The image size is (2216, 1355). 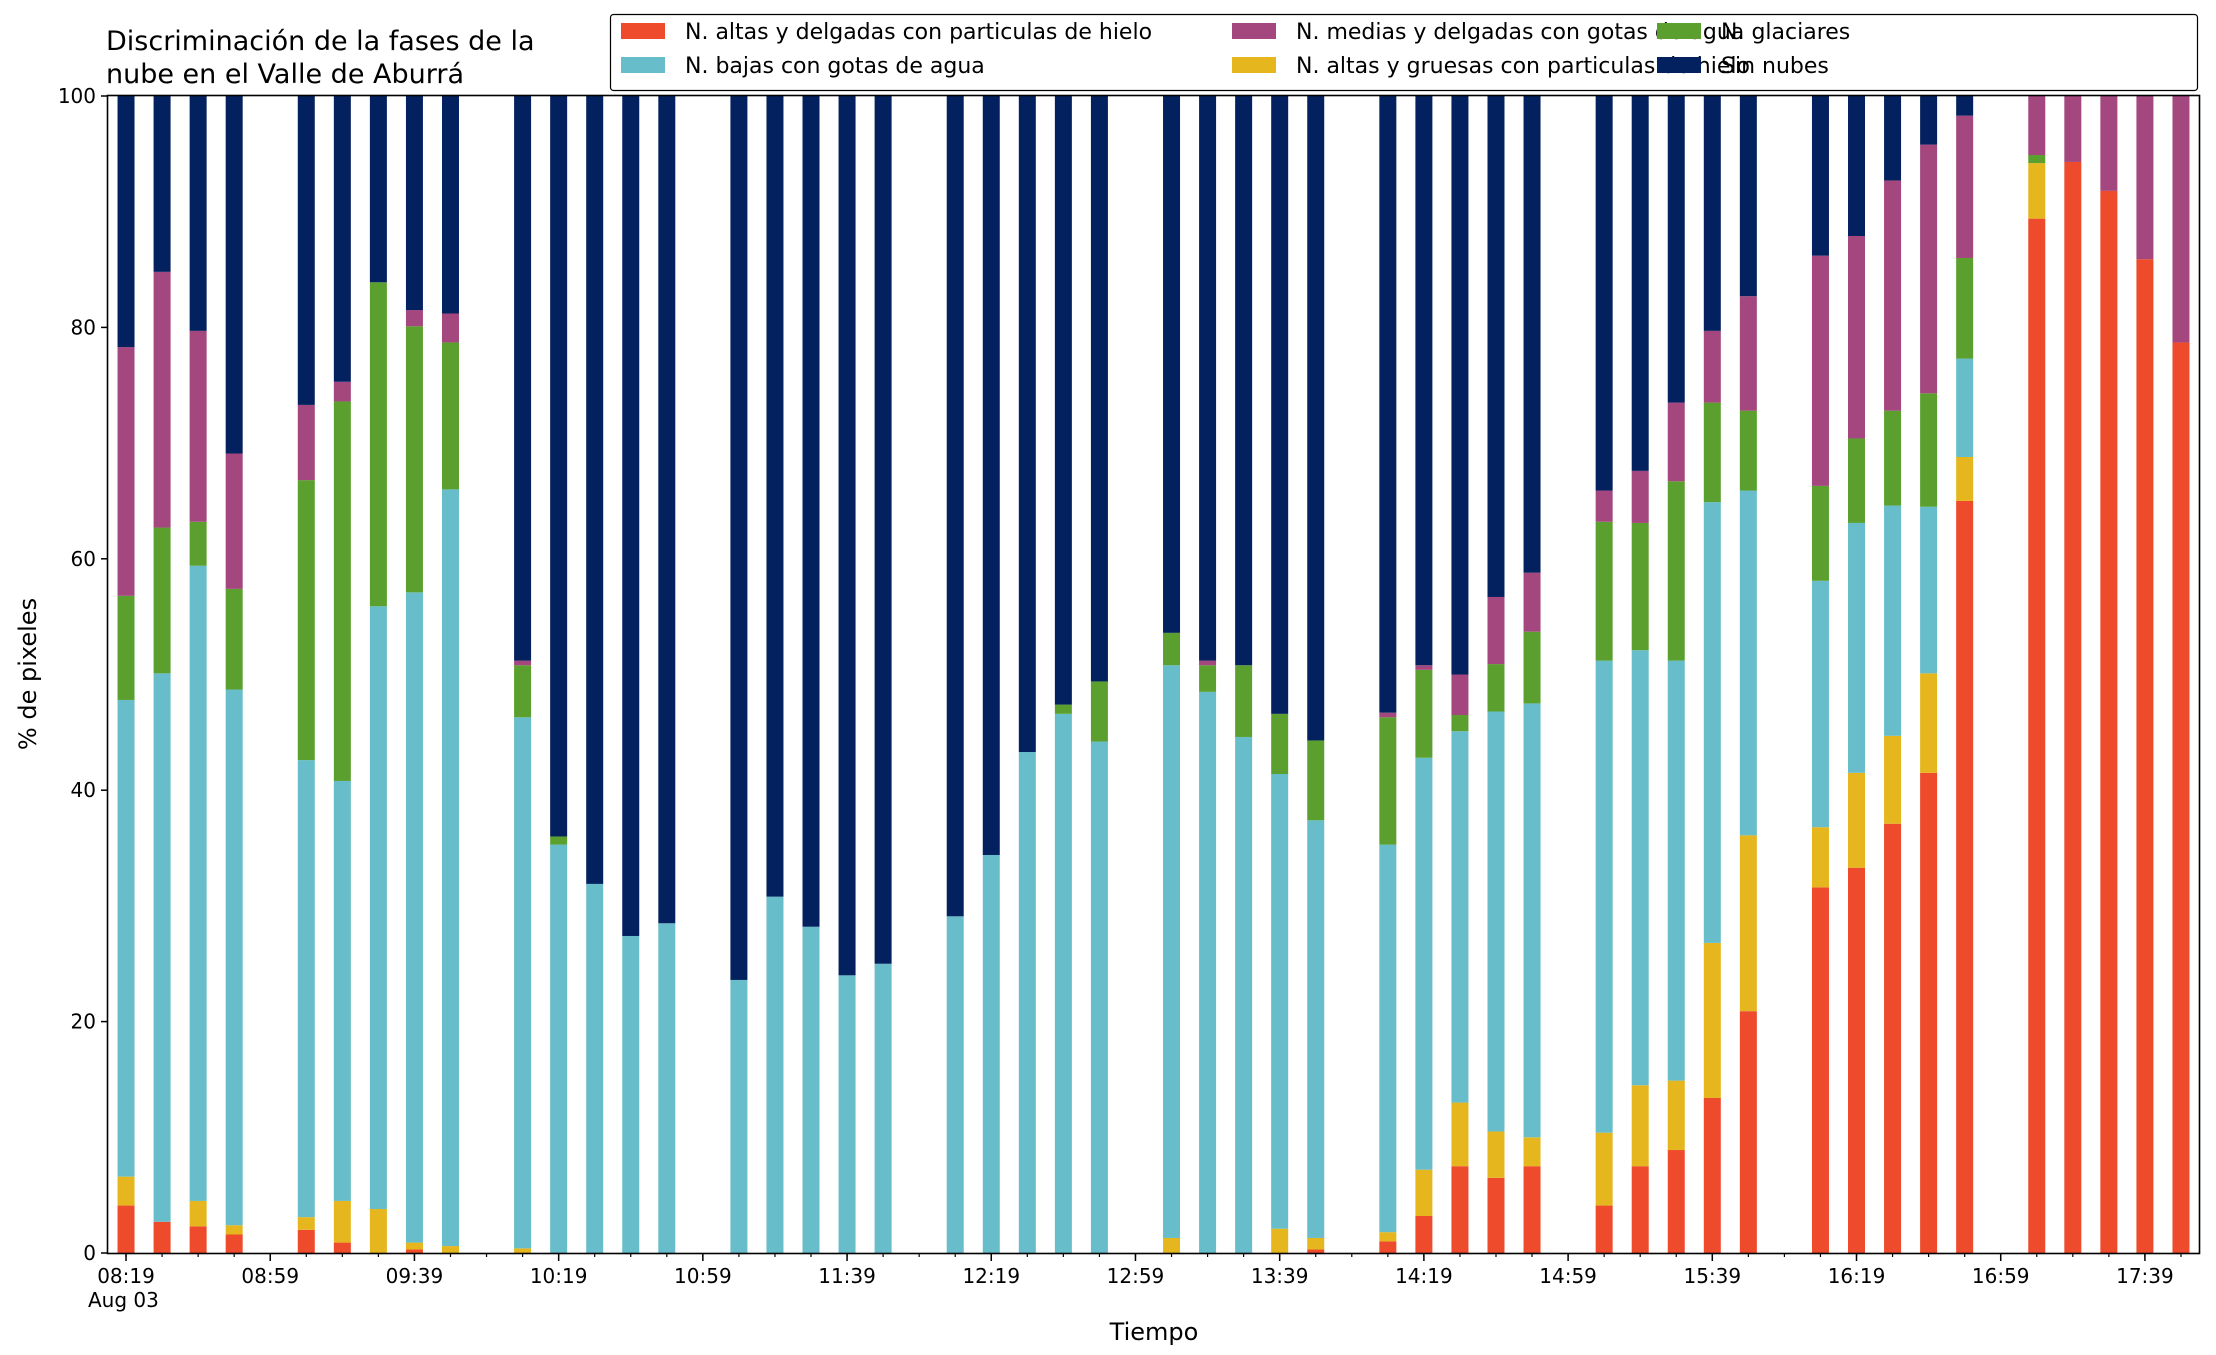 I want to click on bar-12:29, so click(x=1027, y=674).